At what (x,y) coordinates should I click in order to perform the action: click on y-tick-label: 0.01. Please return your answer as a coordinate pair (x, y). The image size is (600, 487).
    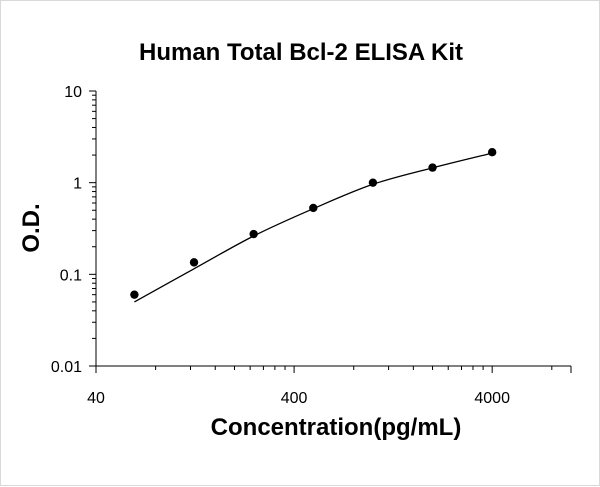
    Looking at the image, I should click on (66, 367).